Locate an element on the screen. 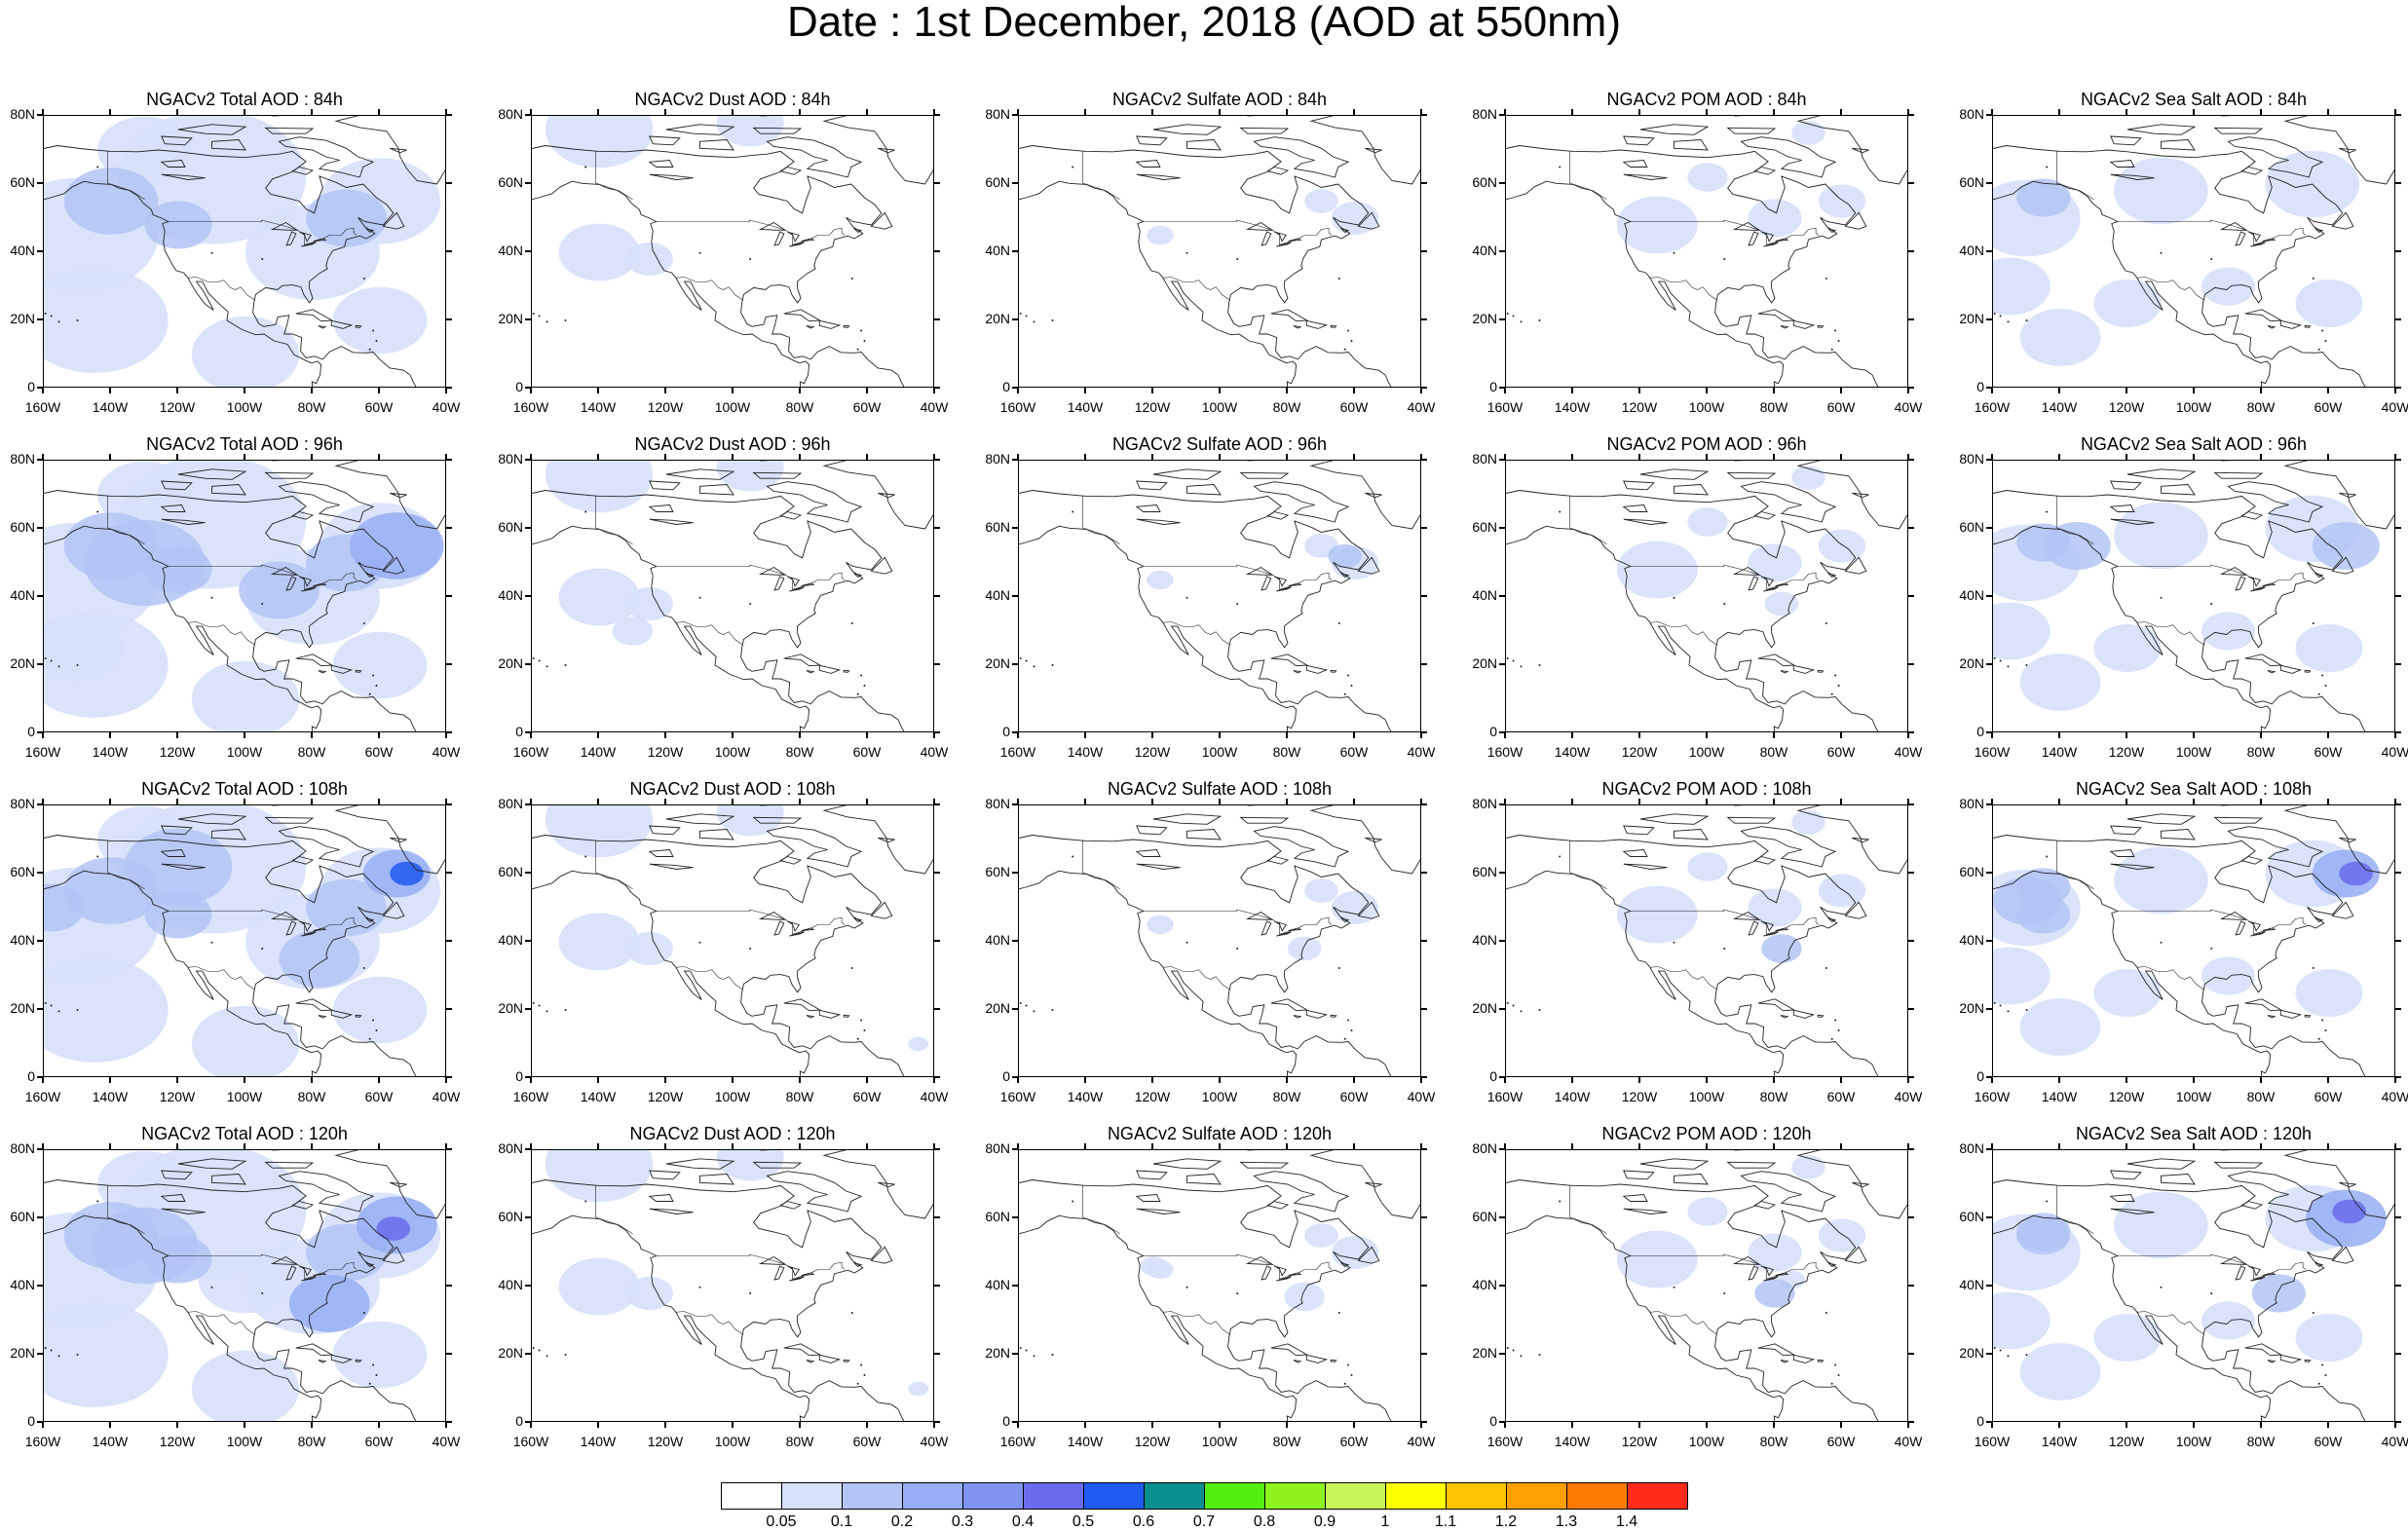 The width and height of the screenshot is (2408, 1531). colorbar-label: 0.4 is located at coordinates (1023, 1521).